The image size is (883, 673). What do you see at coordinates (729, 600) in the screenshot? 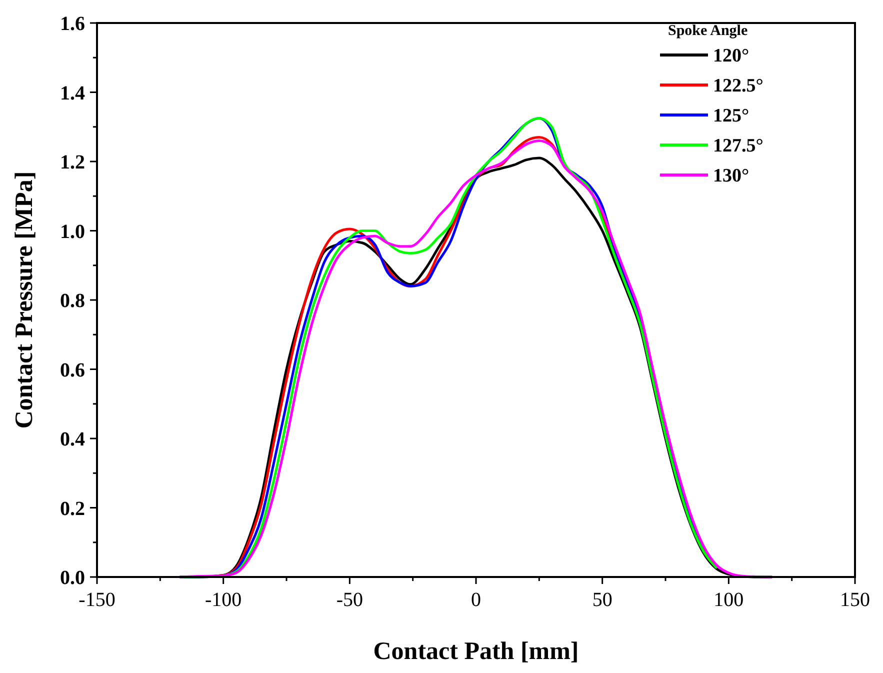
I see `x-tick-label: 100` at bounding box center [729, 600].